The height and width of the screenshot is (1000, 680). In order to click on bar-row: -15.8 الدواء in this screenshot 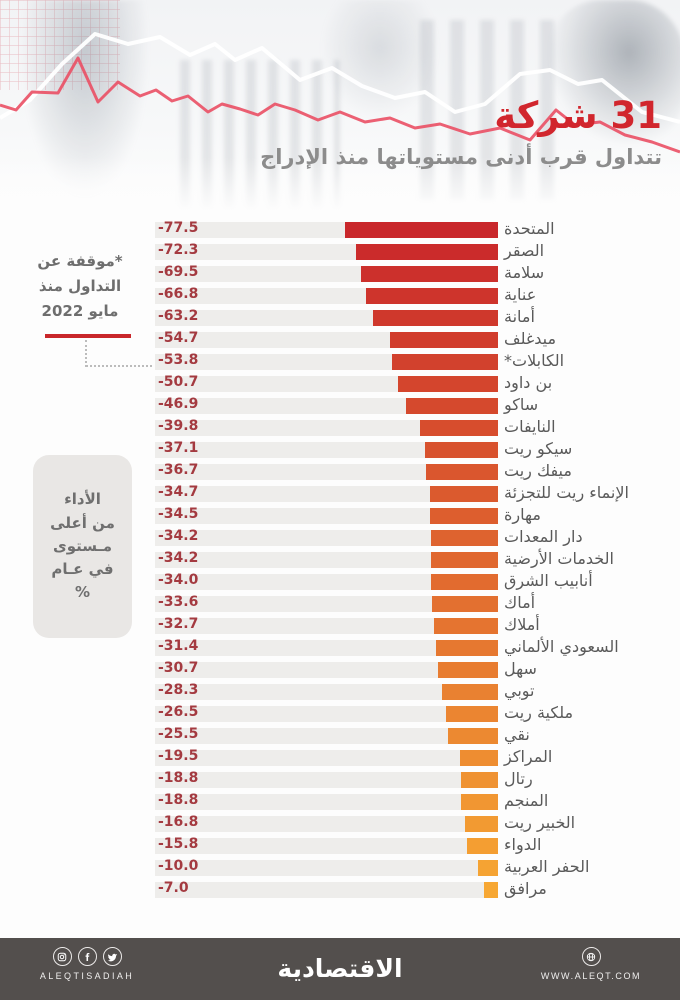, I will do `click(340, 846)`.